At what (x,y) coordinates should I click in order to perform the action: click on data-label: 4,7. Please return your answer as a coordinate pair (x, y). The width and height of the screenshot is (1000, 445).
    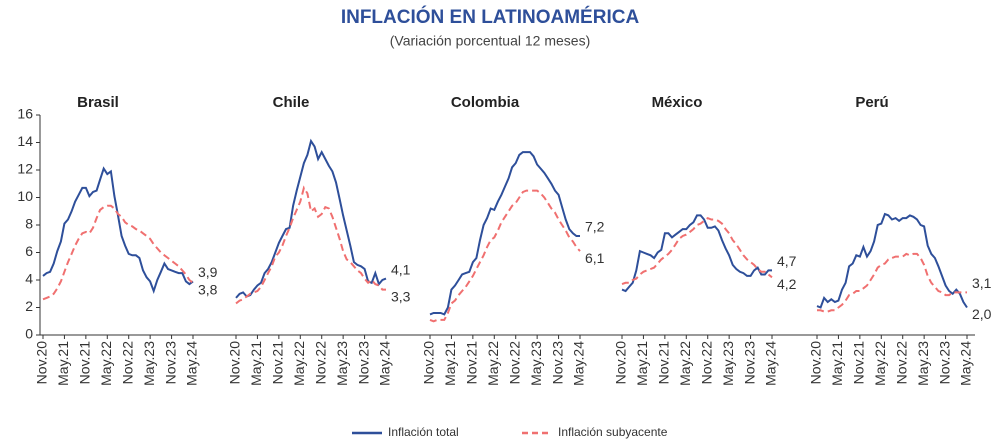
    Looking at the image, I should click on (787, 261).